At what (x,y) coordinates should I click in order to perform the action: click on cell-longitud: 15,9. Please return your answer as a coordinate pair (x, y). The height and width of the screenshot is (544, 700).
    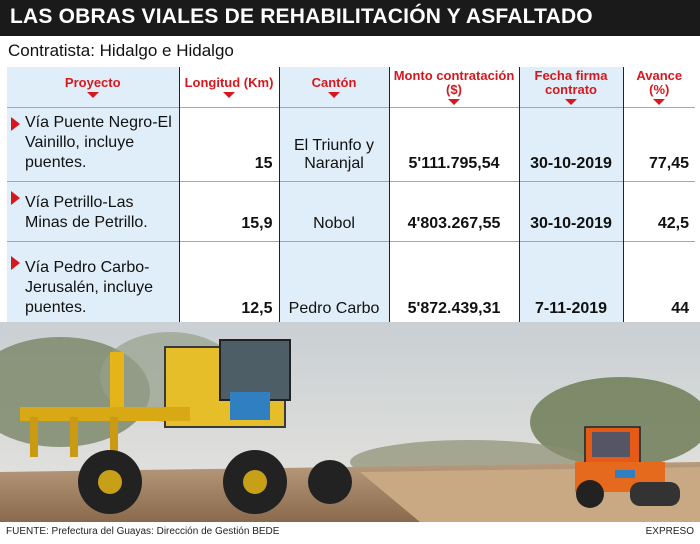
    Looking at the image, I should click on (228, 211).